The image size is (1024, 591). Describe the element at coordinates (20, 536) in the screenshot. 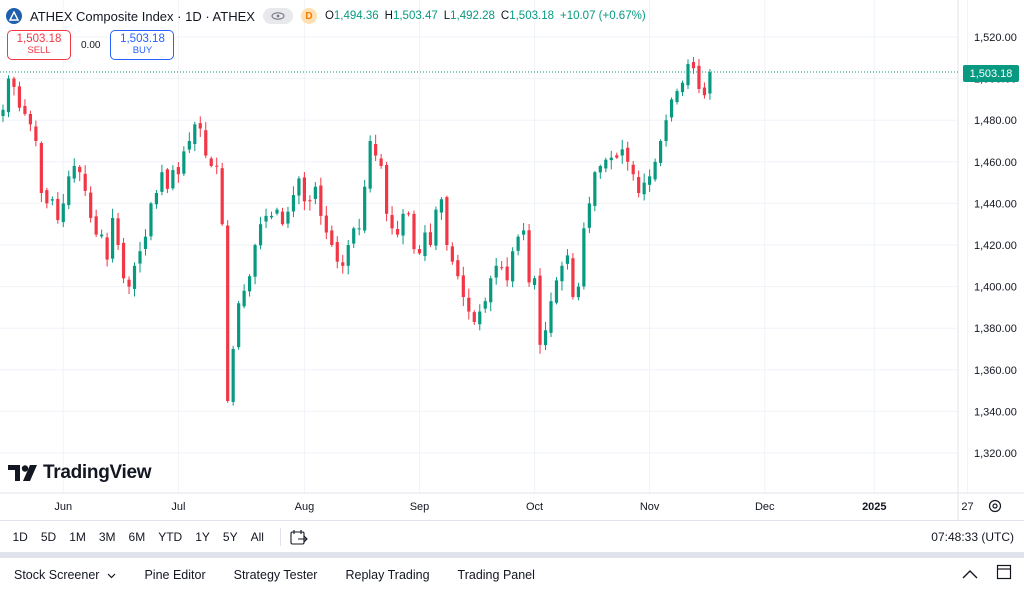

I see `range-button-1d: 1D` at that location.